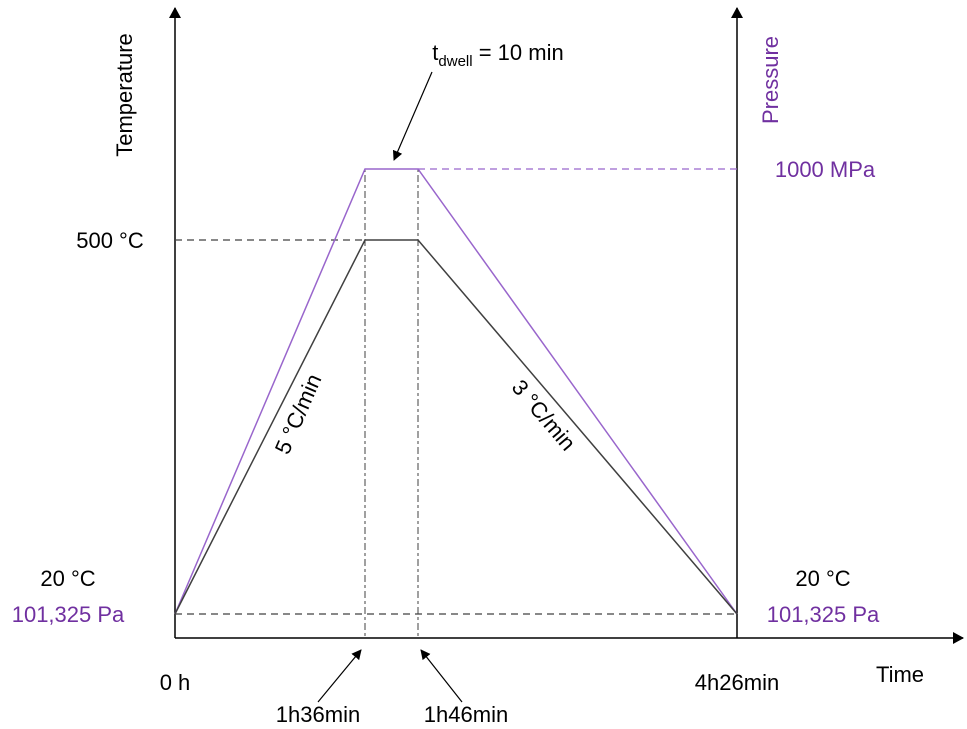  I want to click on left-axis-title: Temperature, so click(124, 95).